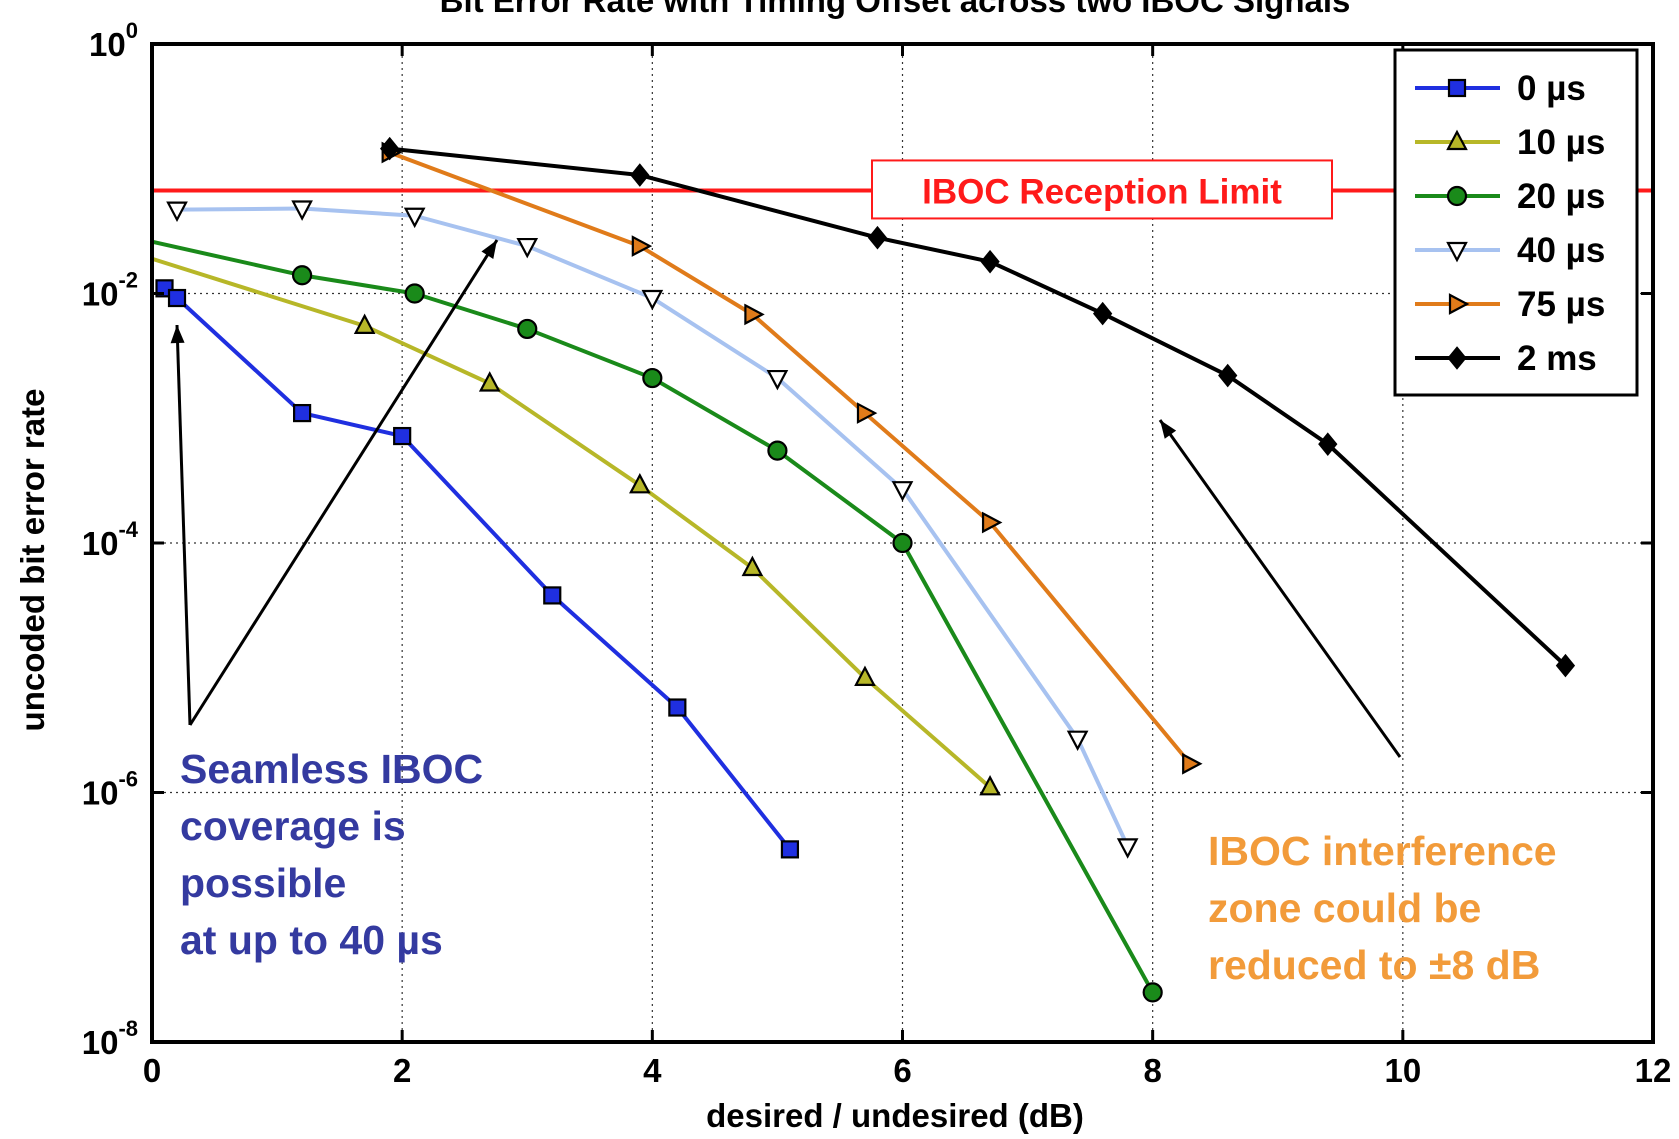 The width and height of the screenshot is (1679, 1139). Describe the element at coordinates (652, 1070) in the screenshot. I see `x-tick-label: 4` at that location.